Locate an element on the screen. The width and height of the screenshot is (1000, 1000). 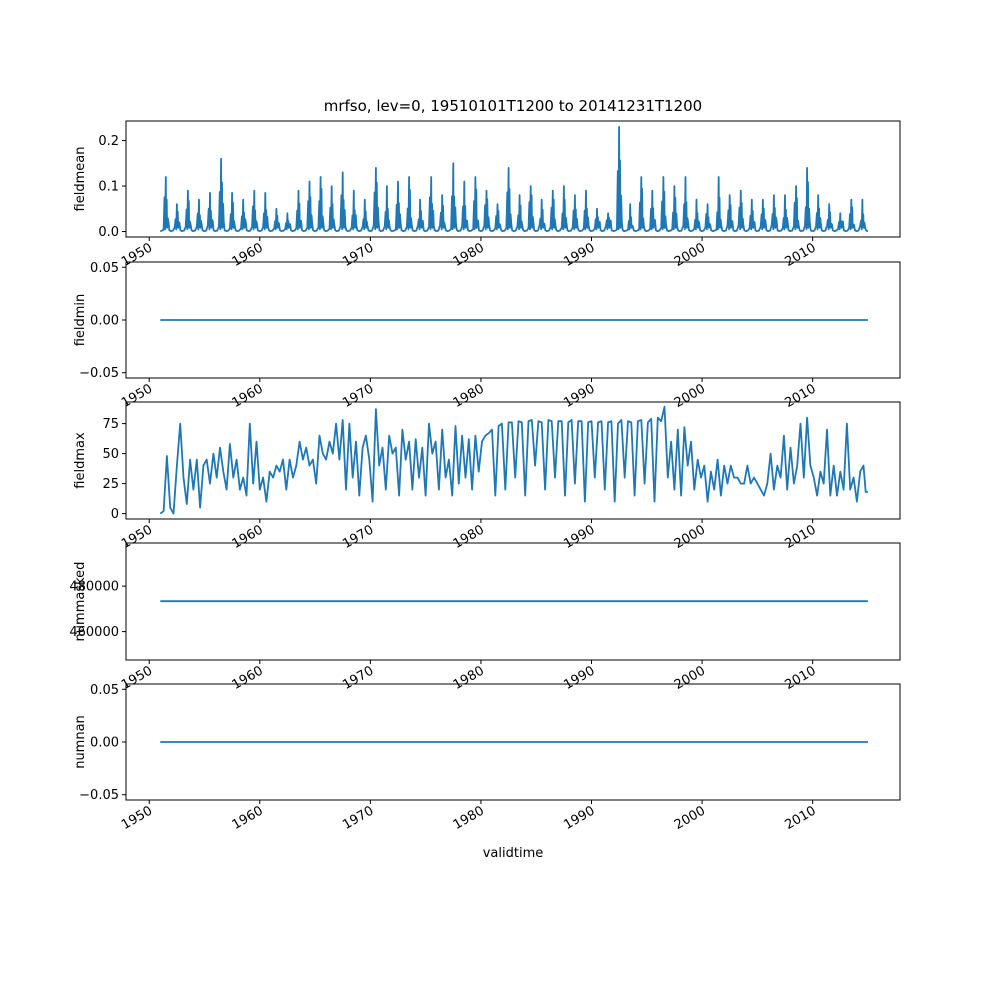
fieldmin-y-axis-label: fieldmin is located at coordinates (80, 320).